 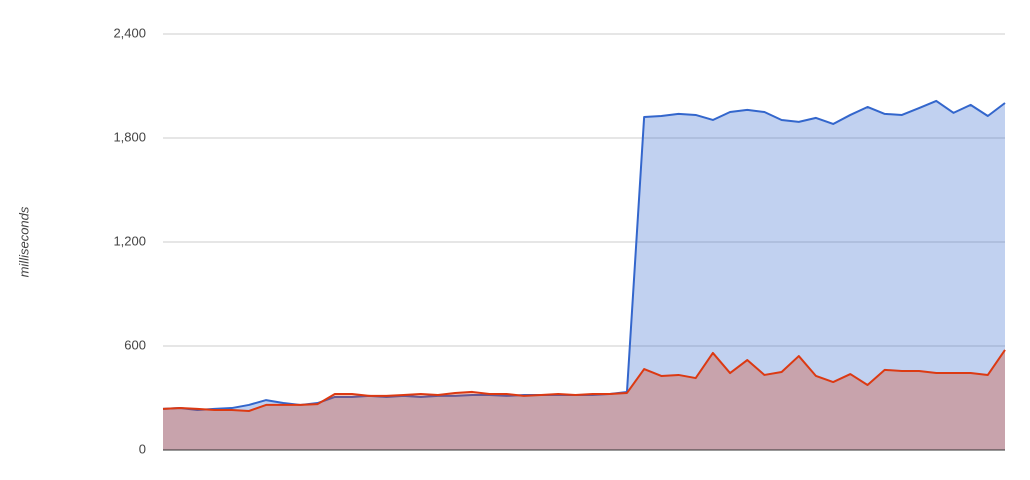 What do you see at coordinates (23, 241) in the screenshot?
I see `y-axis-label: milliseconds` at bounding box center [23, 241].